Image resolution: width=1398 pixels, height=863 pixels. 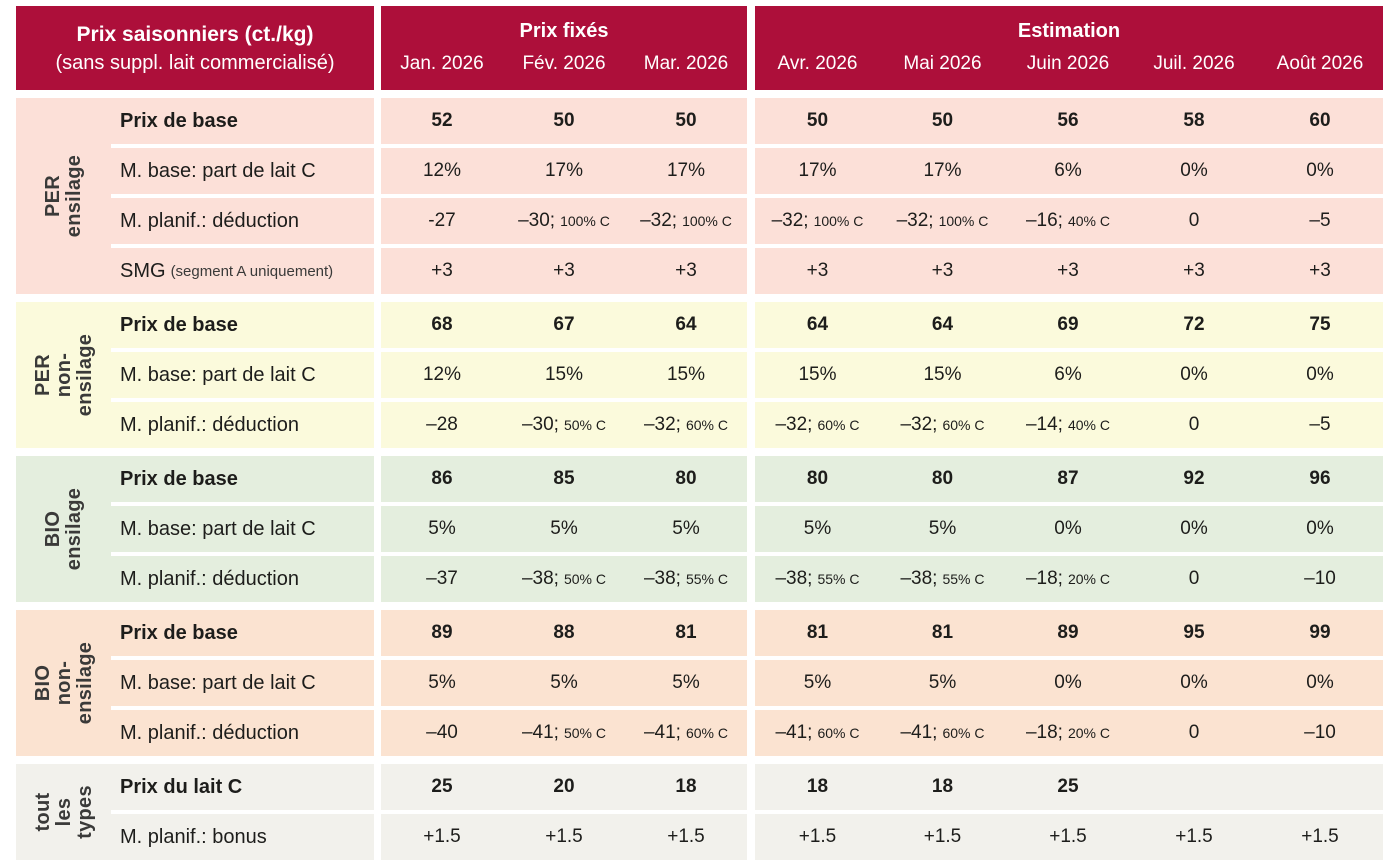 What do you see at coordinates (564, 325) in the screenshot?
I see `value-cell: 67` at bounding box center [564, 325].